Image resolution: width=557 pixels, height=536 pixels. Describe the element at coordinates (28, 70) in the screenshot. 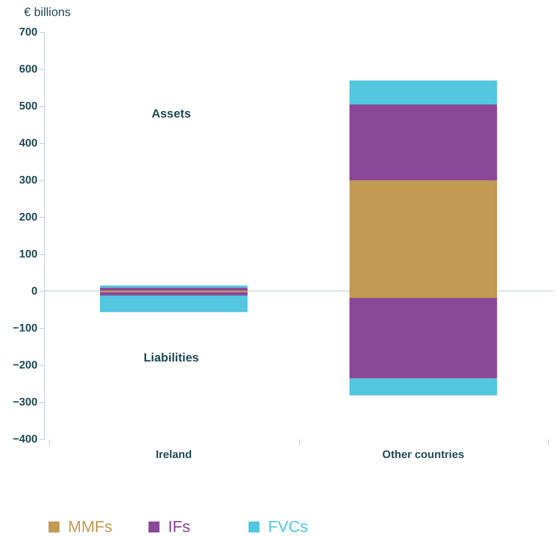

I see `y-tick-label: 600` at that location.